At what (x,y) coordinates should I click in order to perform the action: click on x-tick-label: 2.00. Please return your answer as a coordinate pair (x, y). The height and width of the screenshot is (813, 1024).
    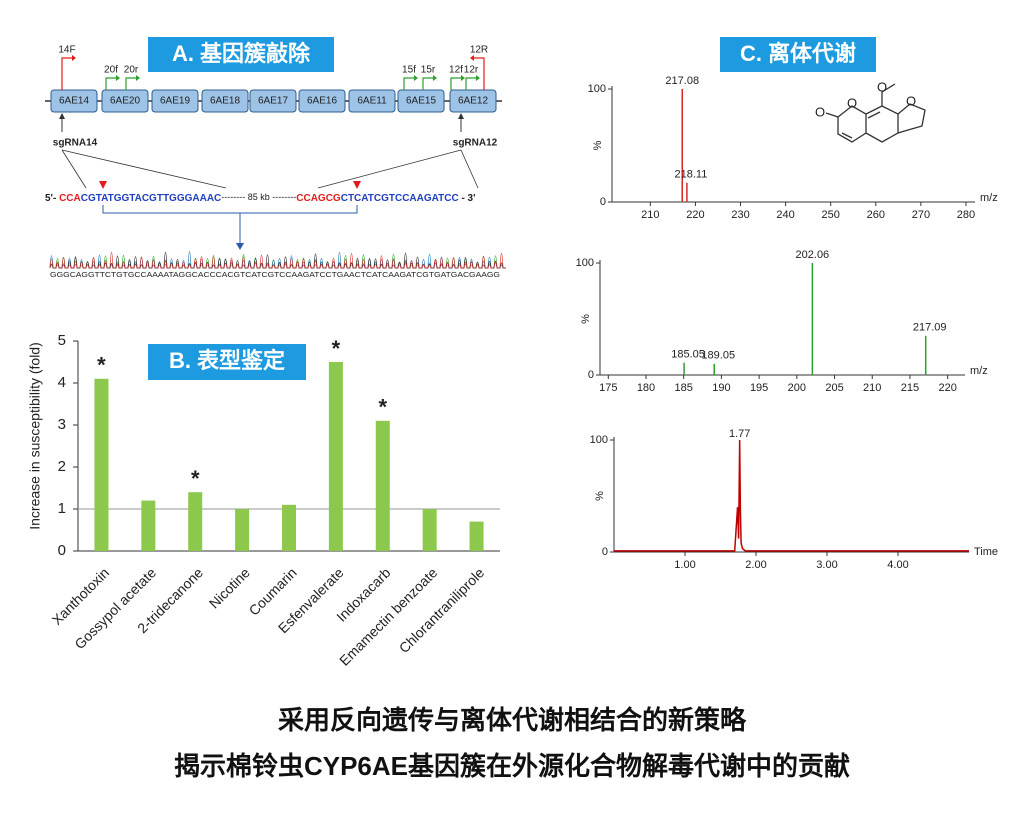
    Looking at the image, I should click on (755, 565).